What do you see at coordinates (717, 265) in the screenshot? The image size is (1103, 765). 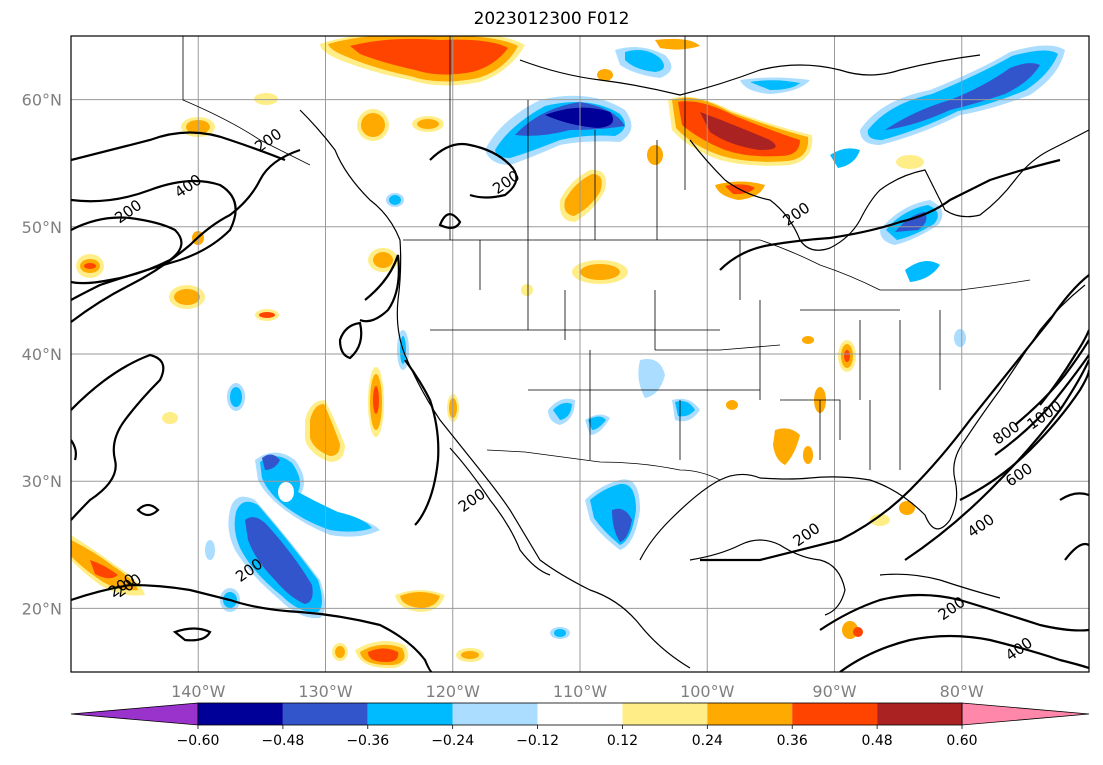 I see `border-us-canada` at bounding box center [717, 265].